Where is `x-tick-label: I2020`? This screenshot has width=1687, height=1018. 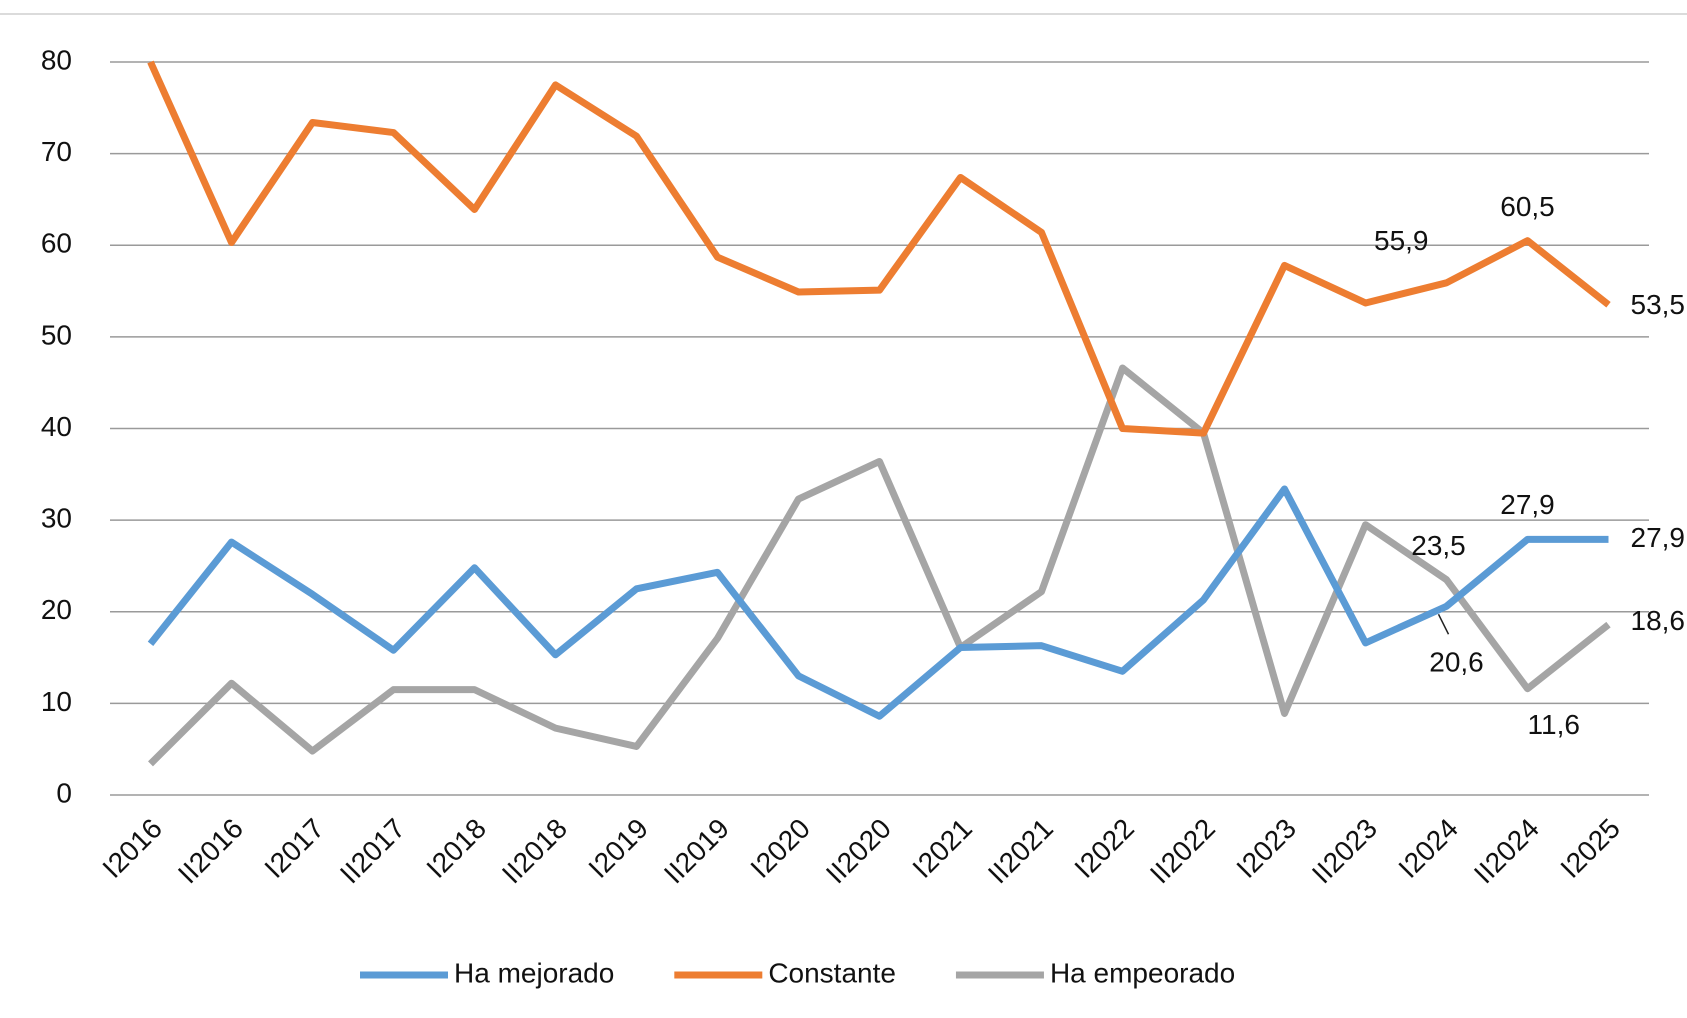
x-tick-label: I2020 is located at coordinates (779, 848).